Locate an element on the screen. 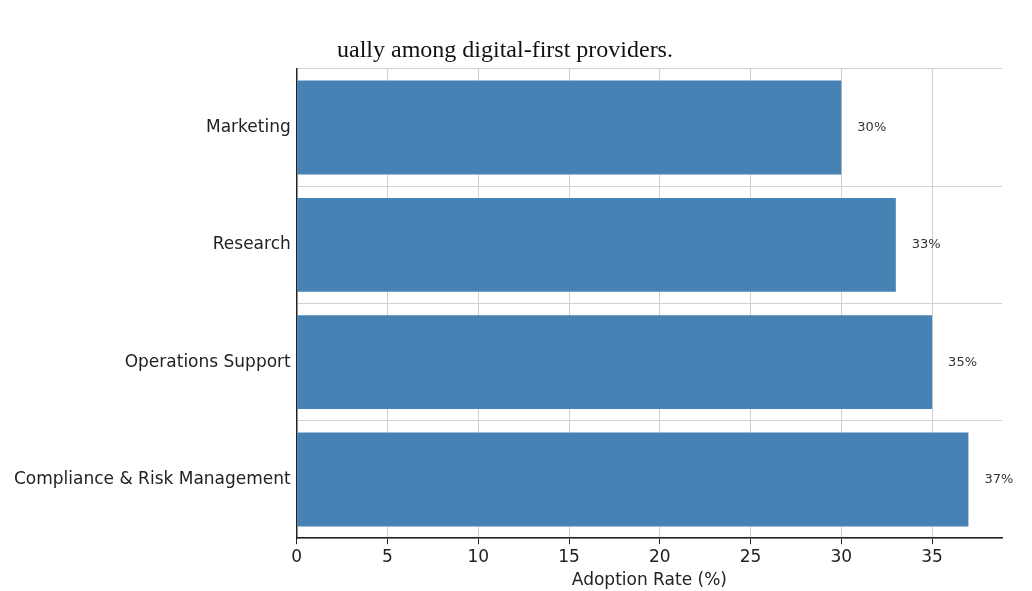 The height and width of the screenshot is (591, 1032). x-tick-label: 20 is located at coordinates (660, 555).